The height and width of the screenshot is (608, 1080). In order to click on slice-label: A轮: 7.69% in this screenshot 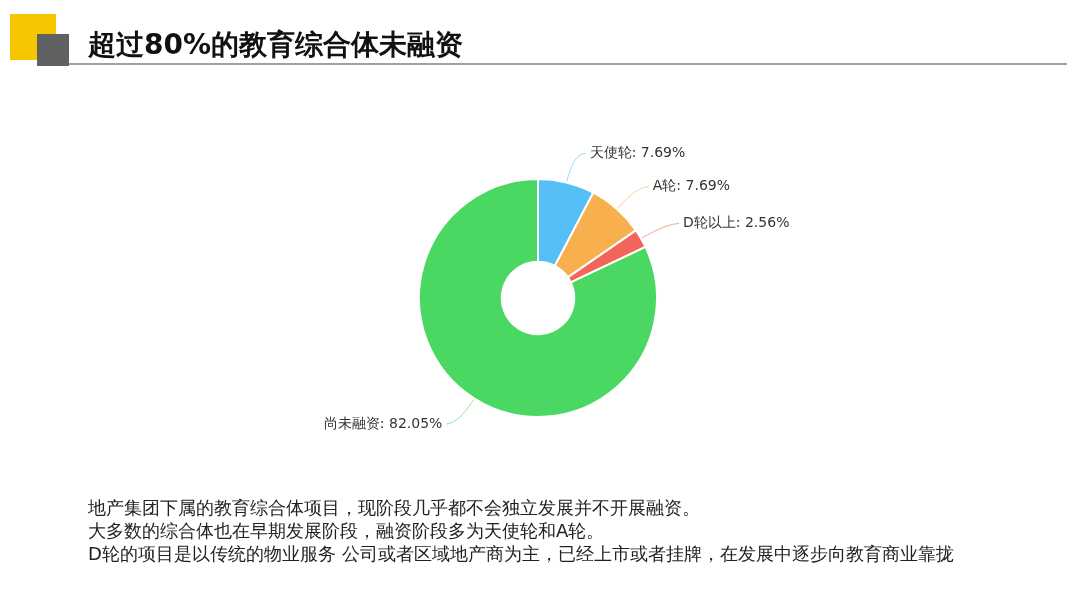, I will do `click(691, 185)`.